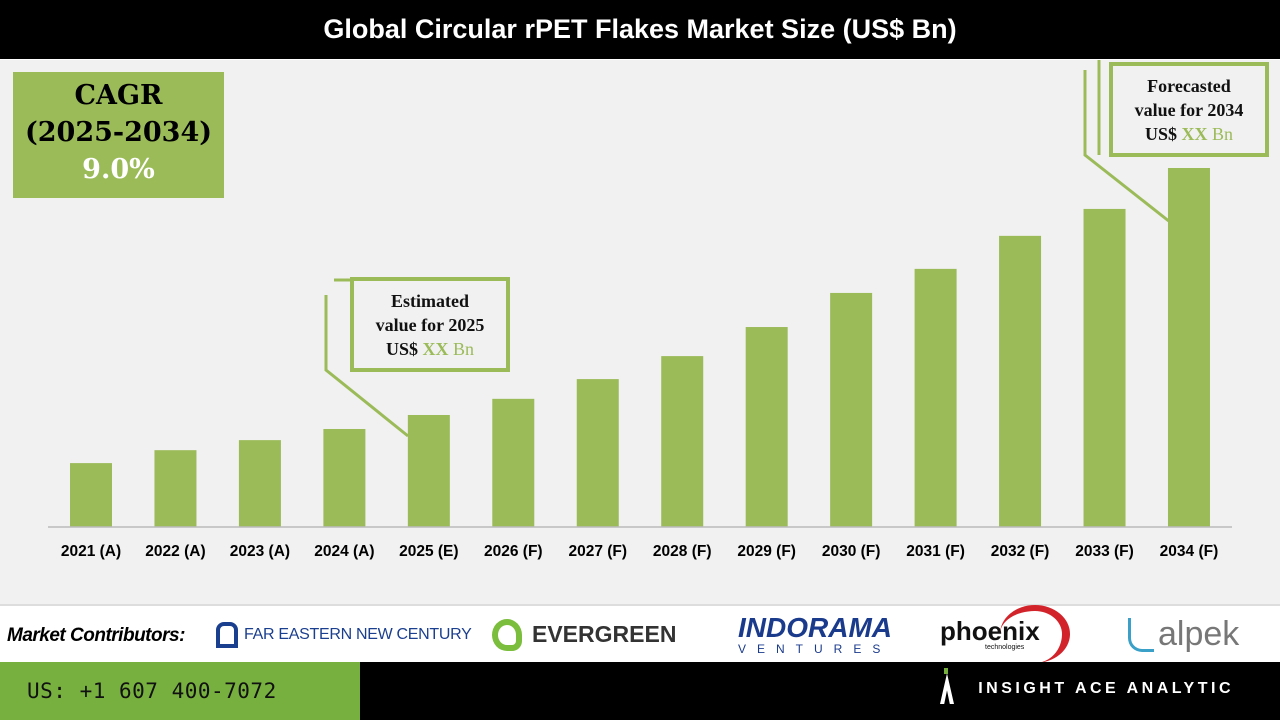  What do you see at coordinates (1104, 367) in the screenshot?
I see `bar-2033` at bounding box center [1104, 367].